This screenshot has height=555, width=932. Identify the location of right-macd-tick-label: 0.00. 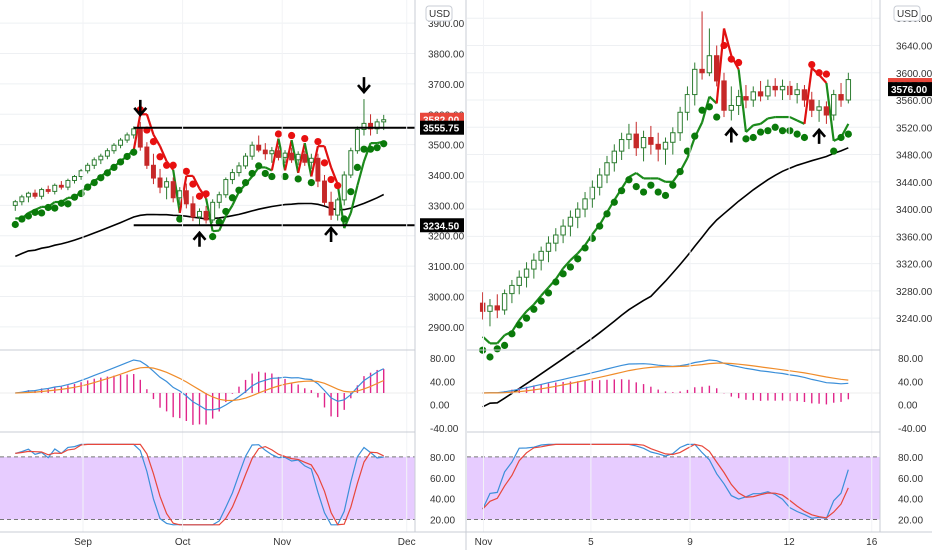
(908, 406).